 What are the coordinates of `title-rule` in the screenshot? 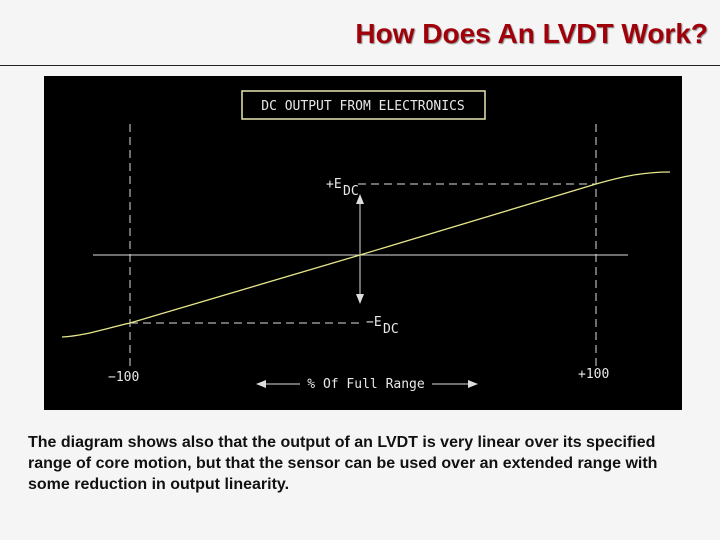 It's located at (360, 65).